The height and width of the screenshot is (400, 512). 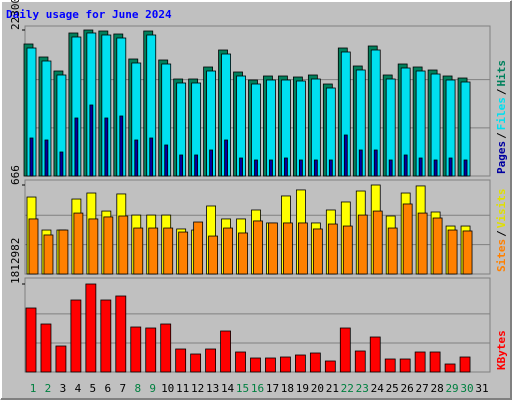 I want to click on x-tick-label: 18, so click(x=287, y=388).